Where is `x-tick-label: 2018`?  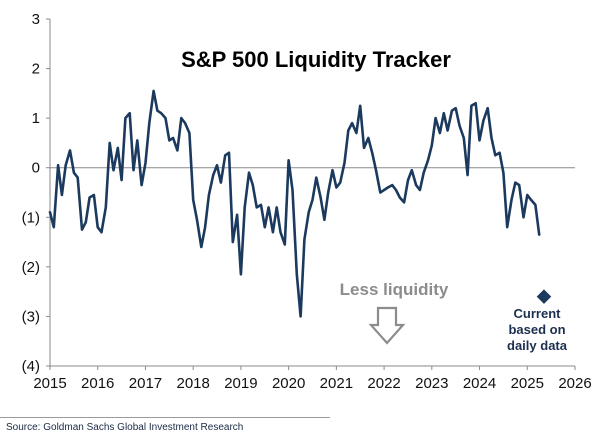
x-tick-label: 2018 is located at coordinates (192, 383).